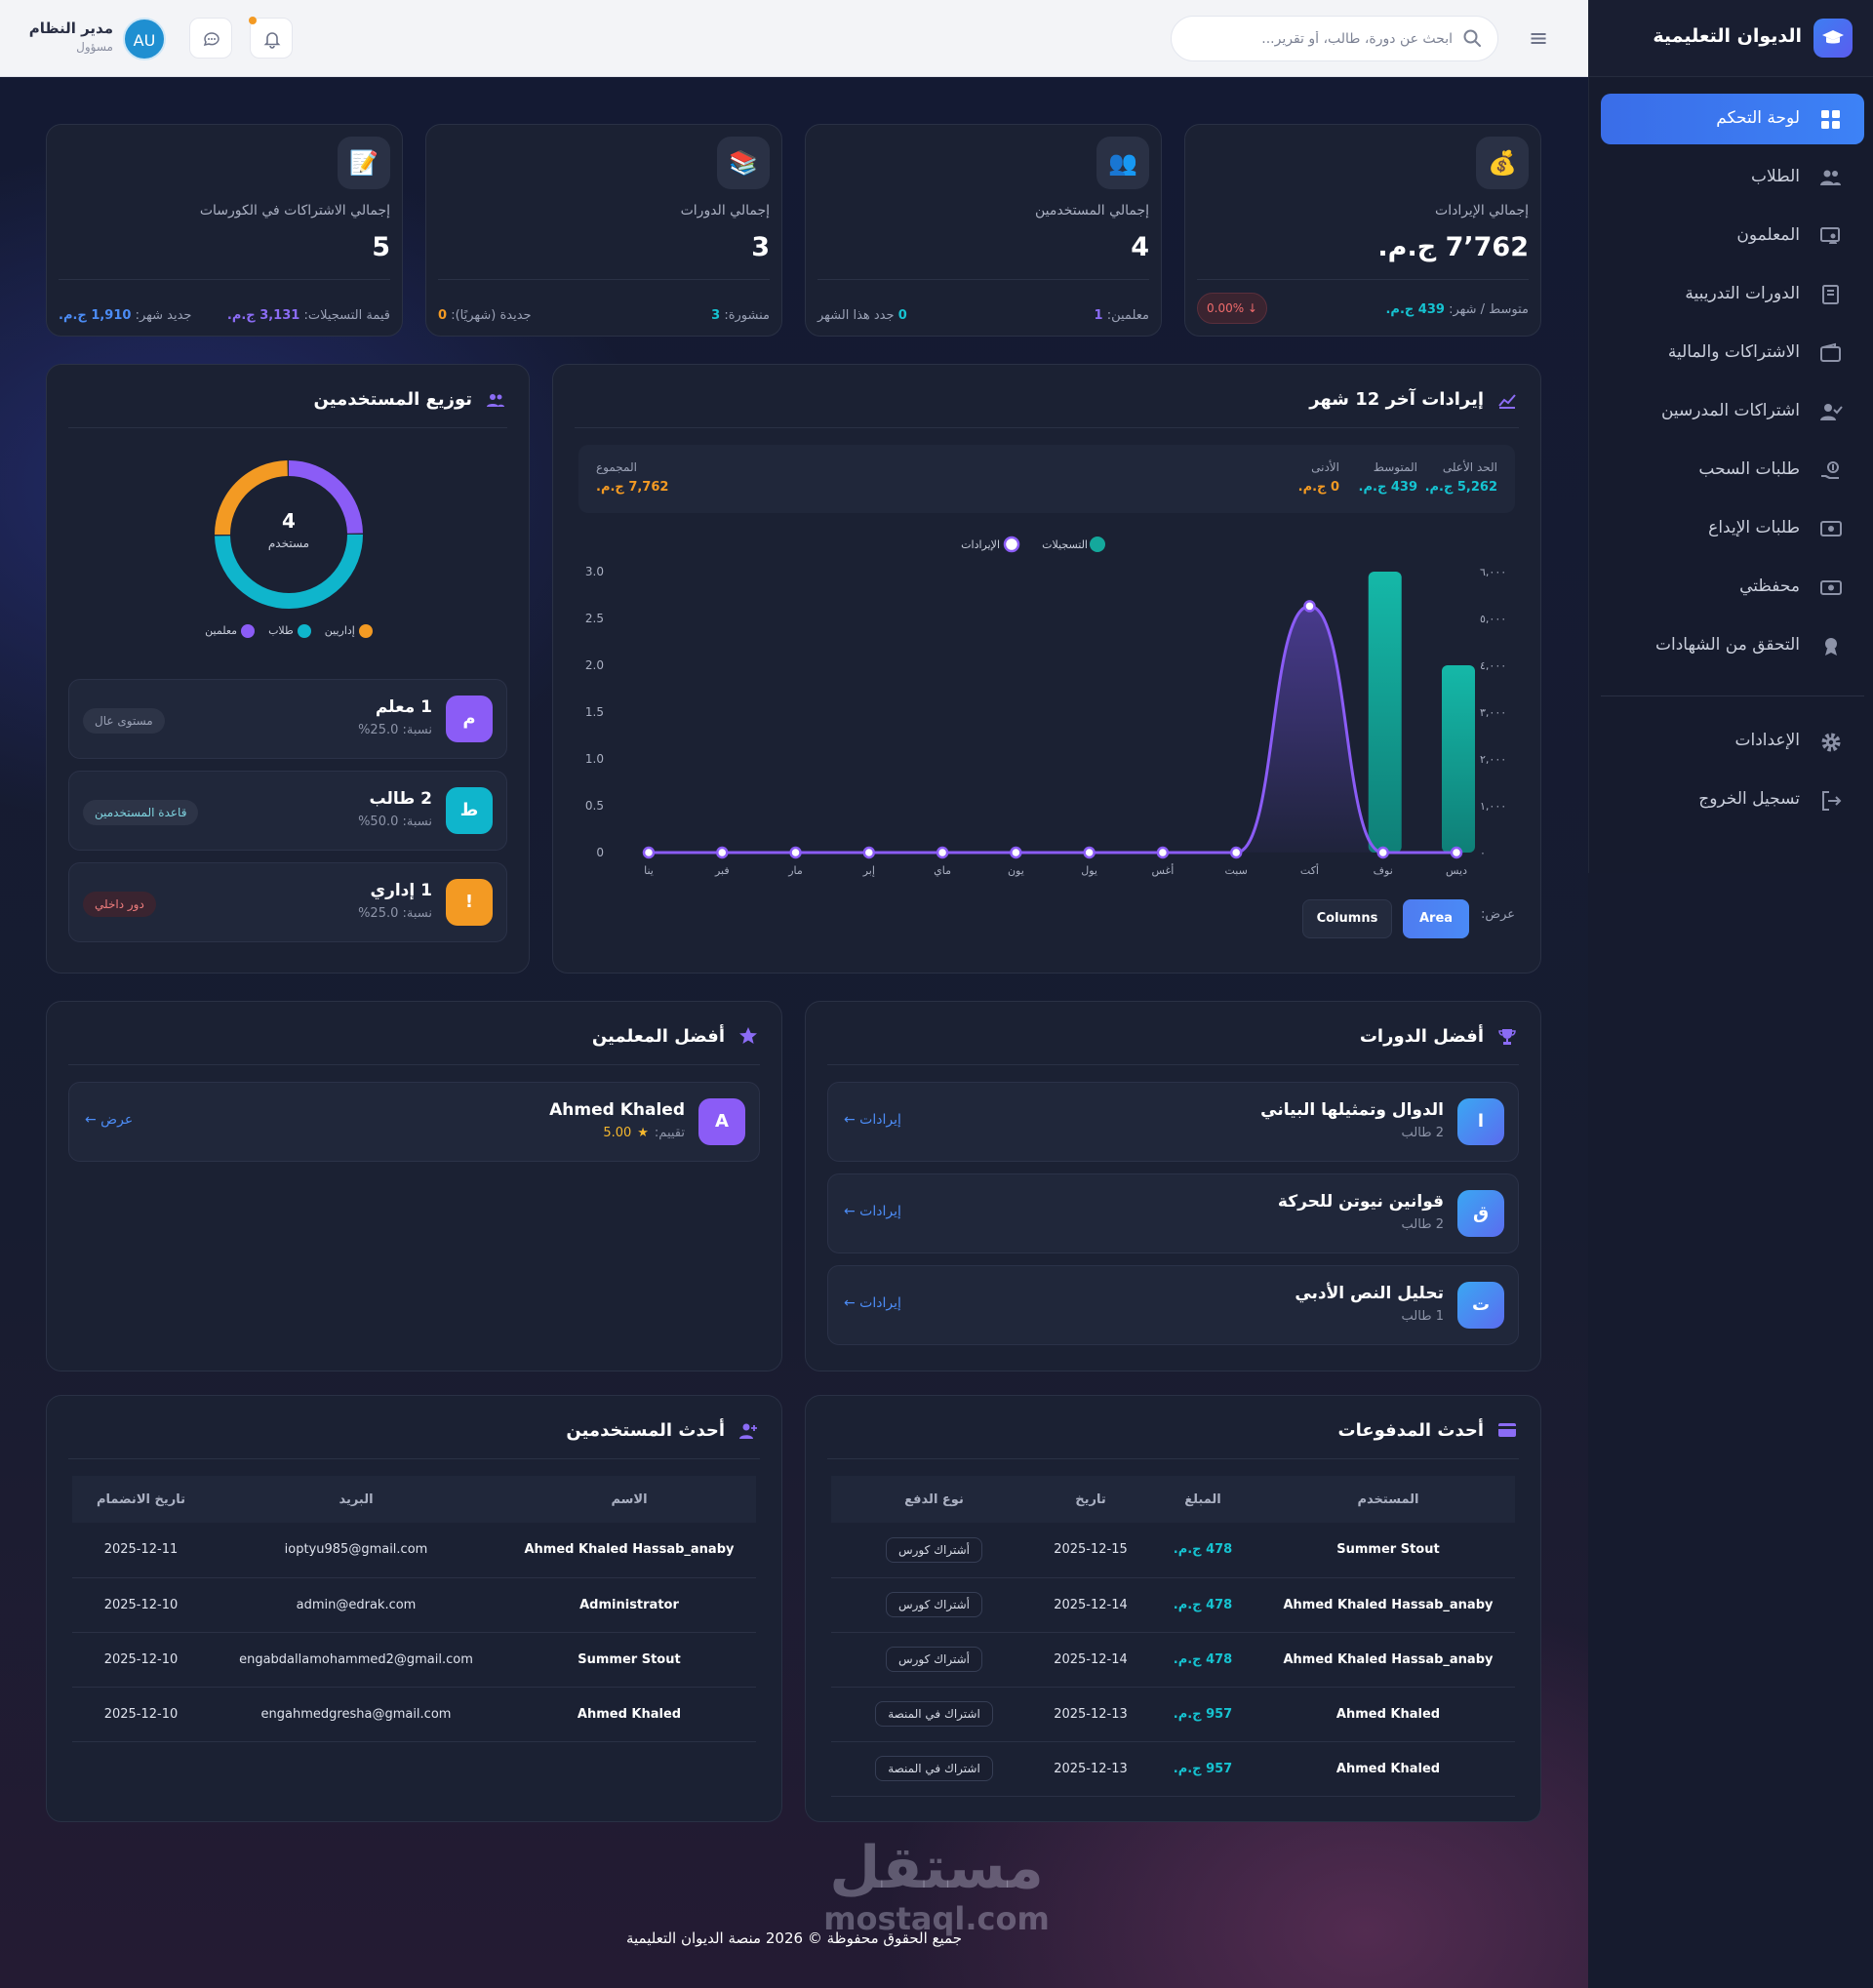  Describe the element at coordinates (1732, 742) in the screenshot. I see `sidebar-item-gear: الإعدادات` at that location.